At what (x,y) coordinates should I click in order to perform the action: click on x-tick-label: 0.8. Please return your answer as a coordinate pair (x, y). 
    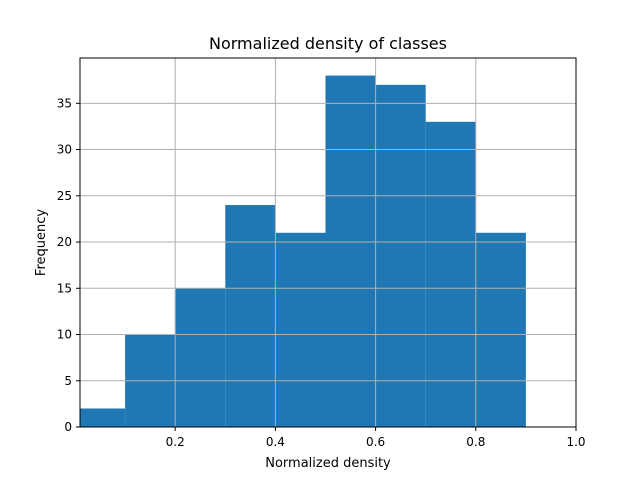
    Looking at the image, I should click on (475, 442).